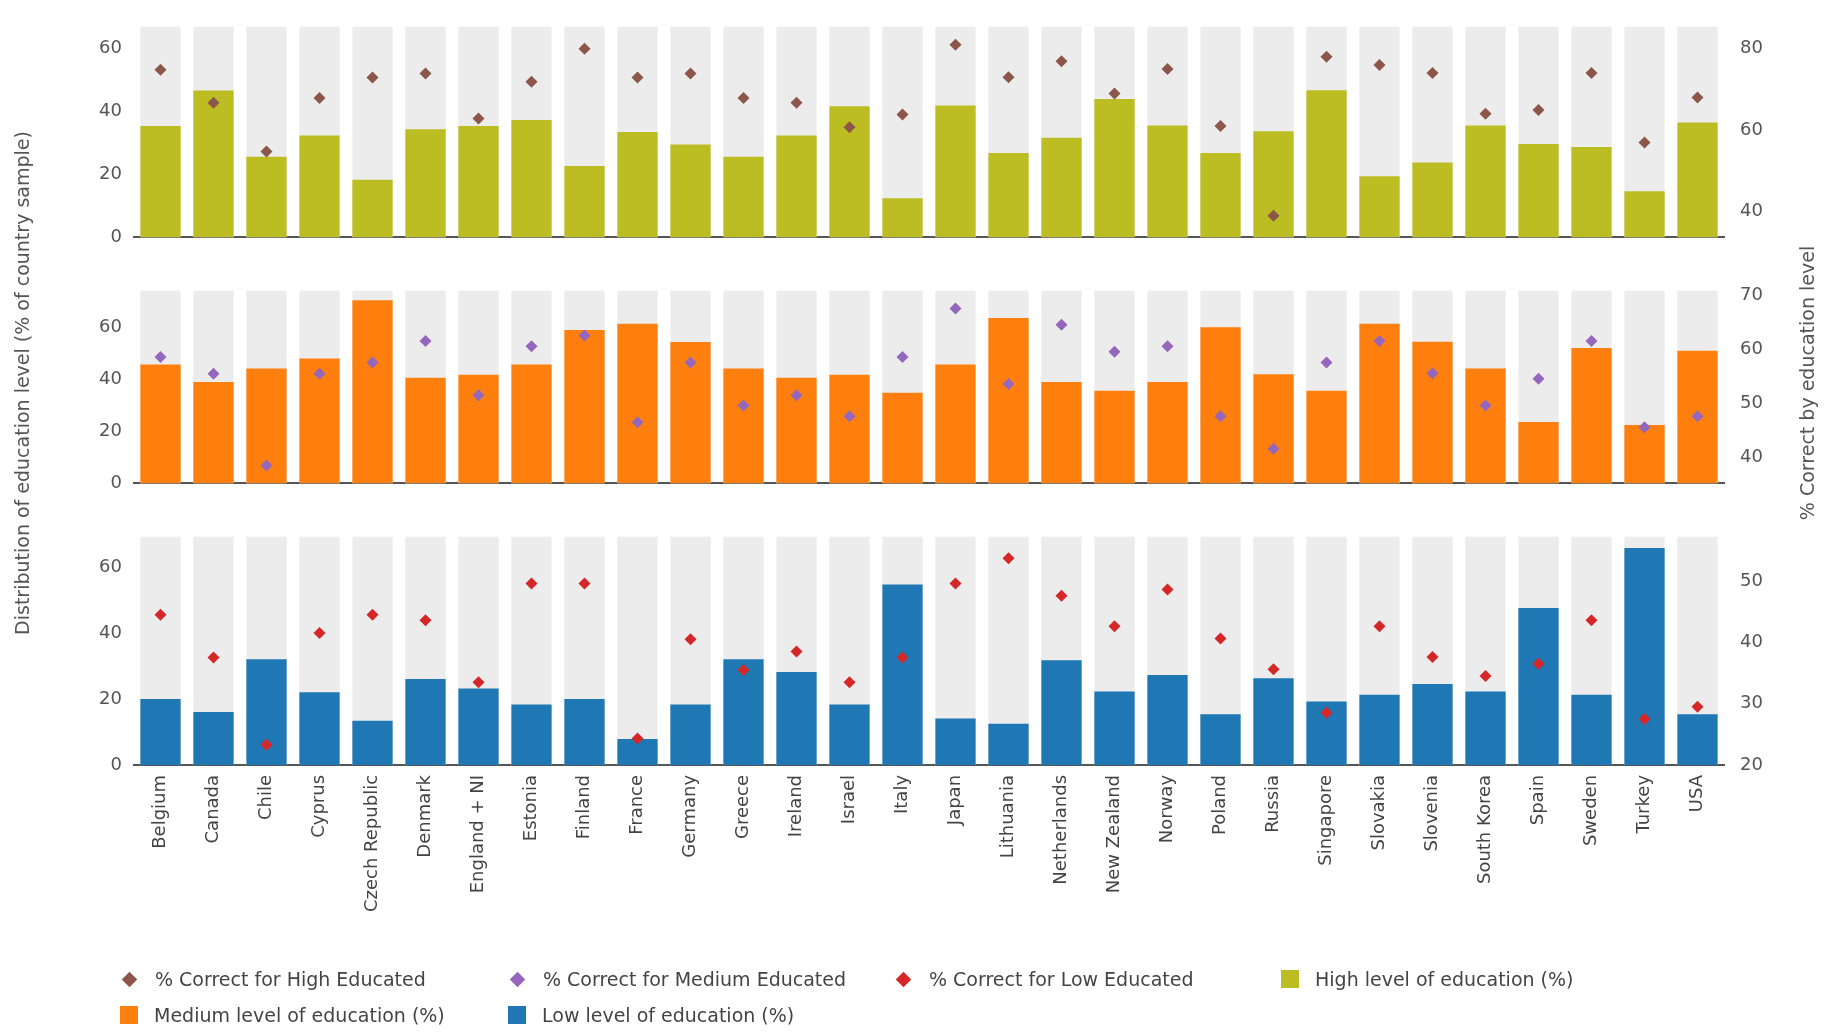 This screenshot has width=1833, height=1033. What do you see at coordinates (477, 834) in the screenshot?
I see `x-tick-label: England + NI` at bounding box center [477, 834].